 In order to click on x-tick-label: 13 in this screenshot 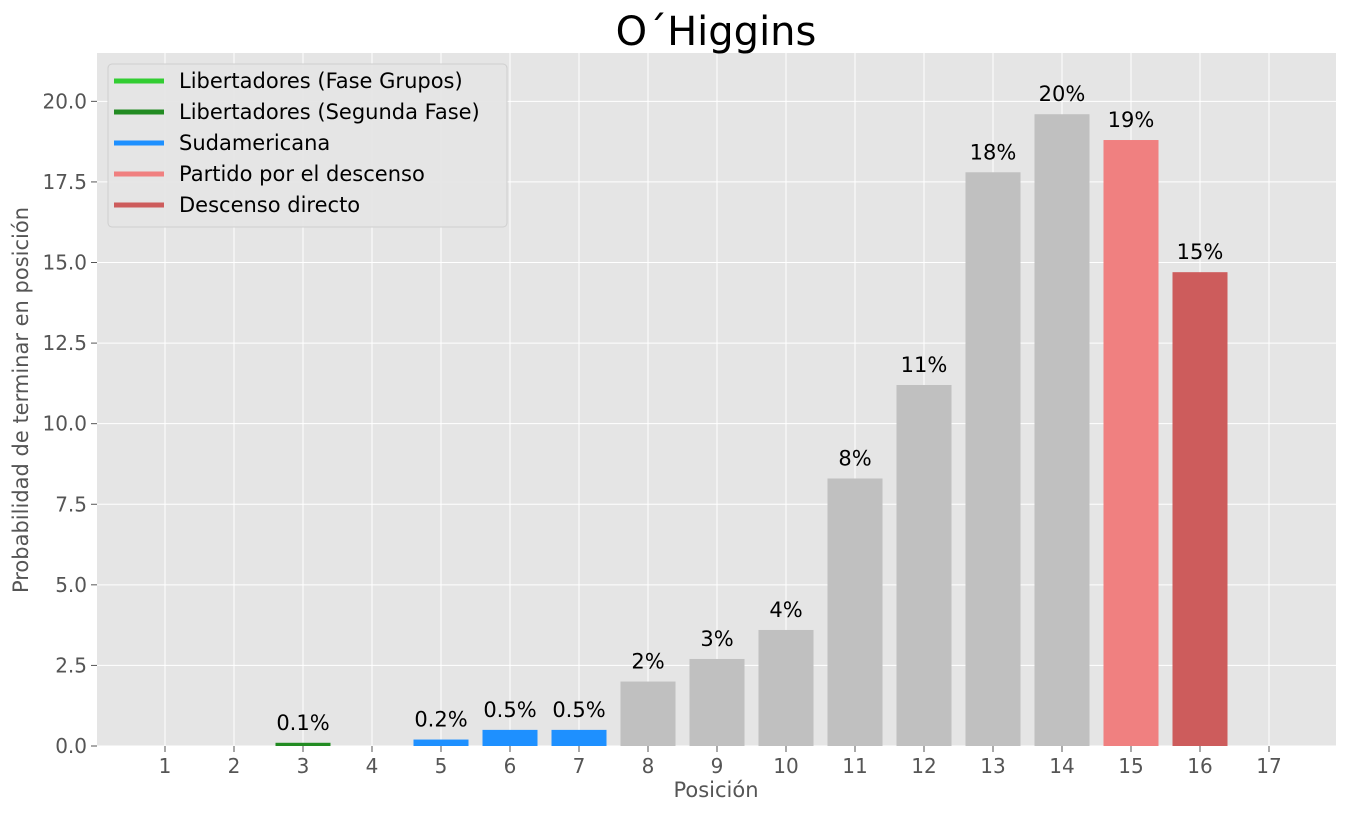, I will do `click(992, 766)`.